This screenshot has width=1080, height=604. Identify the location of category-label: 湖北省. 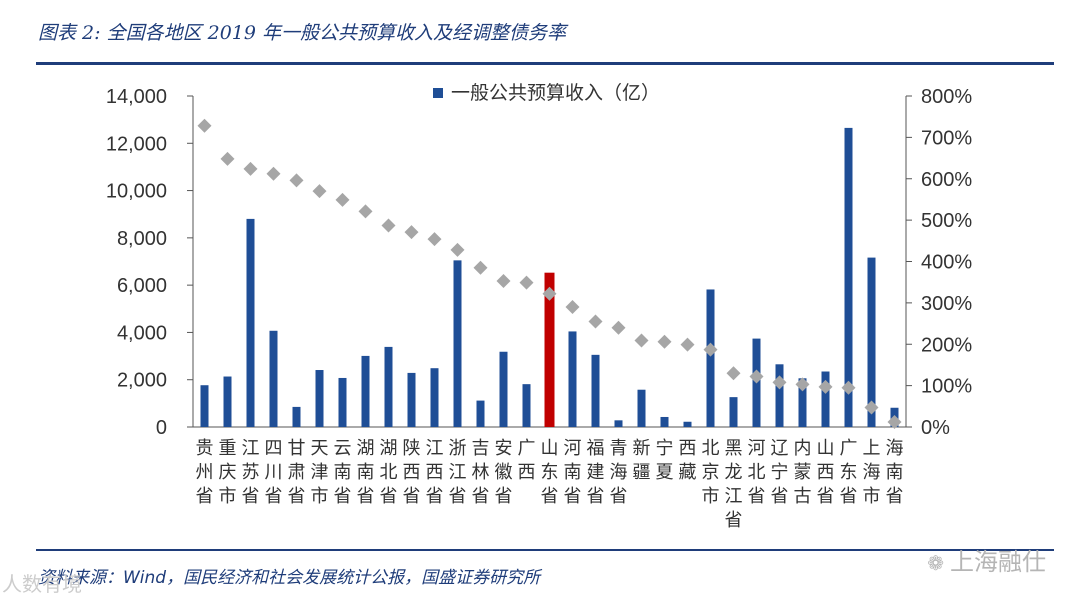
(389, 472).